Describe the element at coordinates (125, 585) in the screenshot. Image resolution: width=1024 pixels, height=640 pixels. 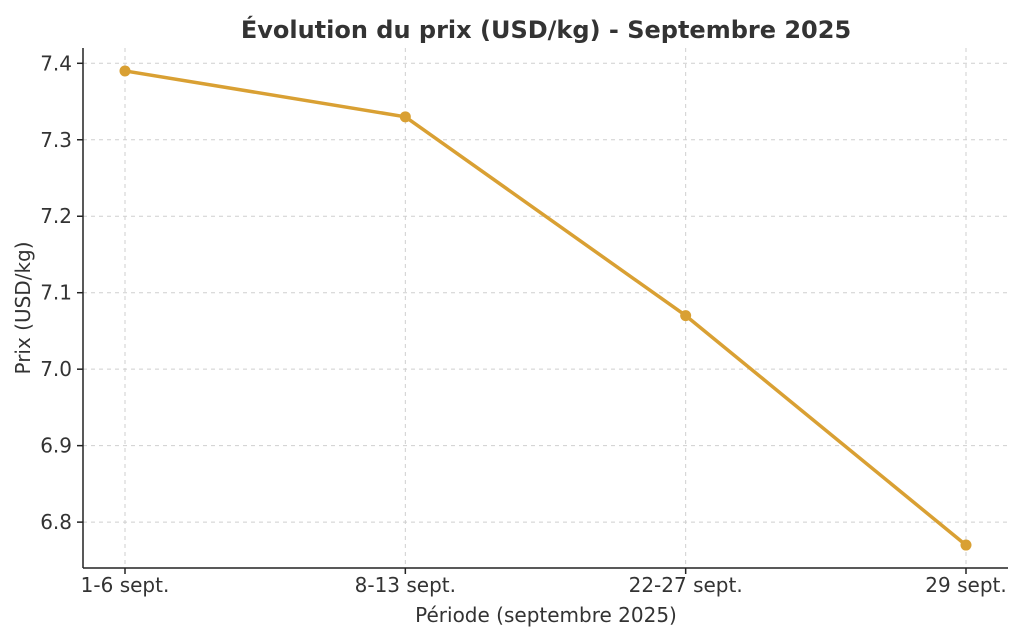
I see `x-tick-label: 1-6 sept.` at that location.